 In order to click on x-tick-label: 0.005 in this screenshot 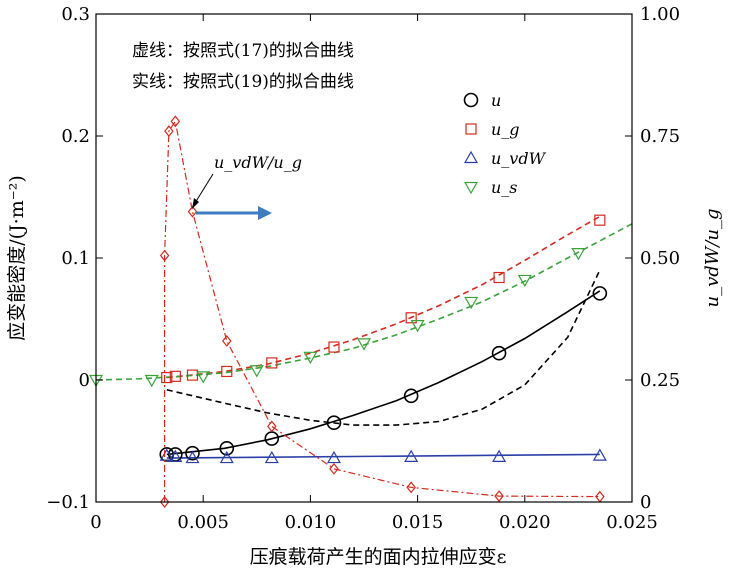, I will do `click(203, 522)`.